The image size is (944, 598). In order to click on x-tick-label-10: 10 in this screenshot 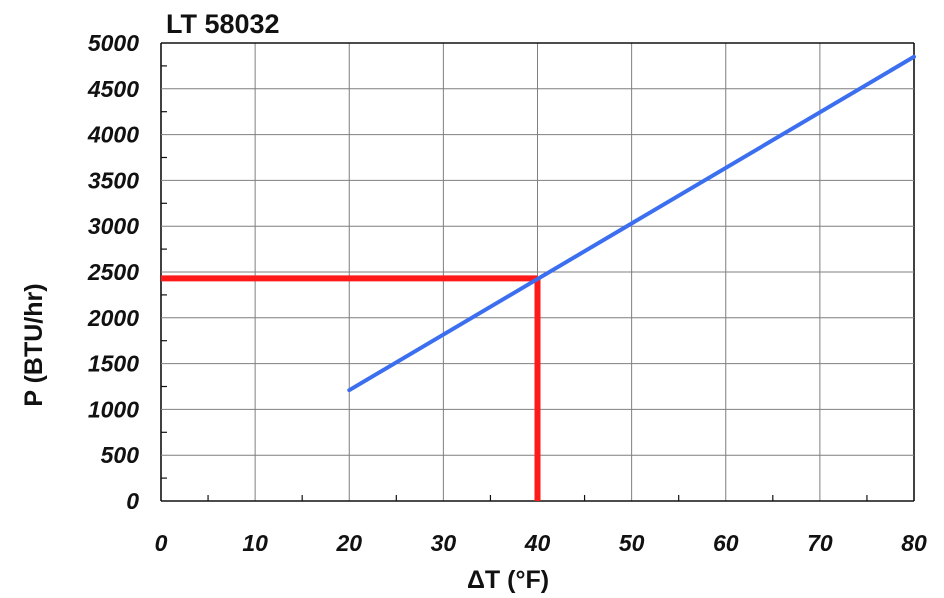, I will do `click(255, 543)`.